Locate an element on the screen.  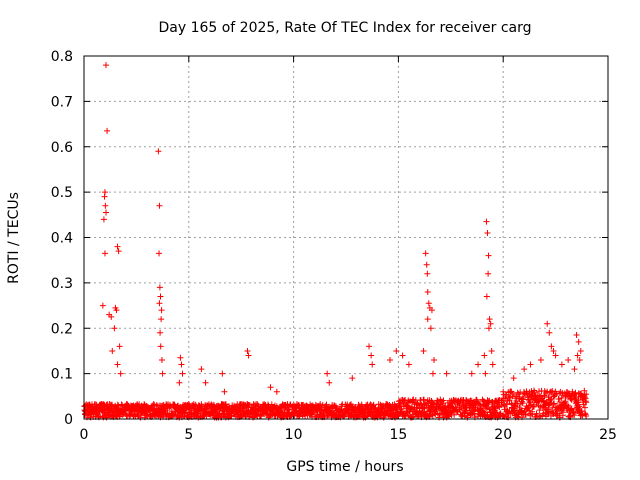
x-tick-label: 20 is located at coordinates (503, 435).